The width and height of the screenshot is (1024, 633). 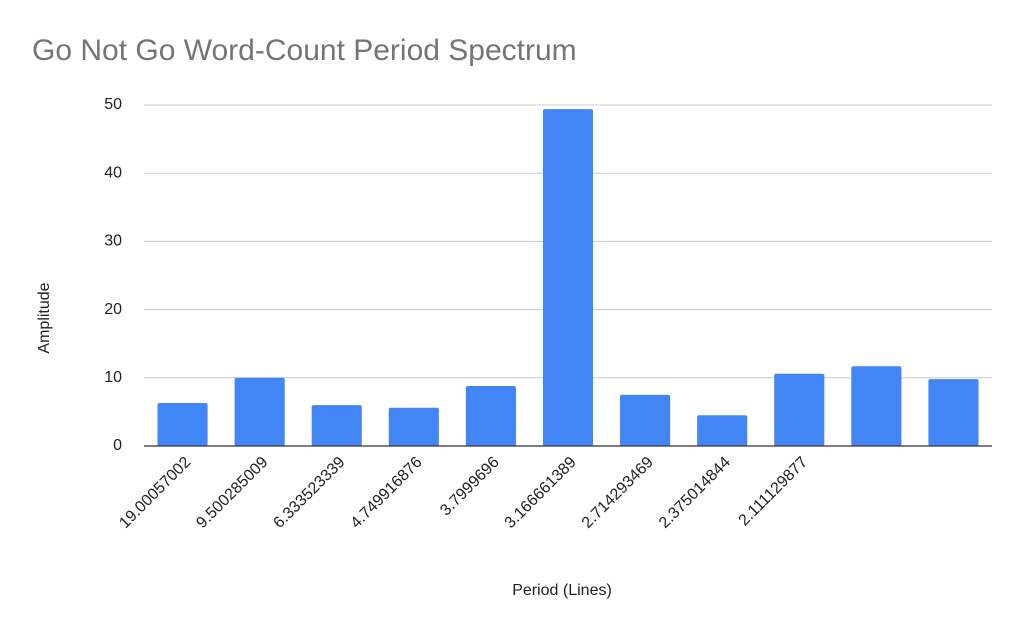 I want to click on x-tick-label: 9.500285009, so click(x=232, y=493).